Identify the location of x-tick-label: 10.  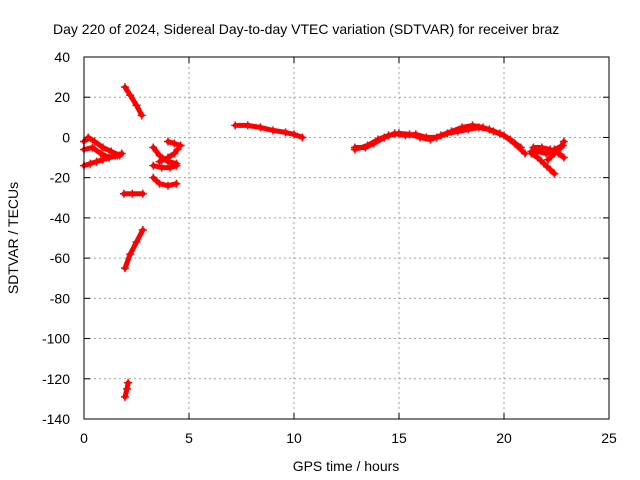
(294, 438).